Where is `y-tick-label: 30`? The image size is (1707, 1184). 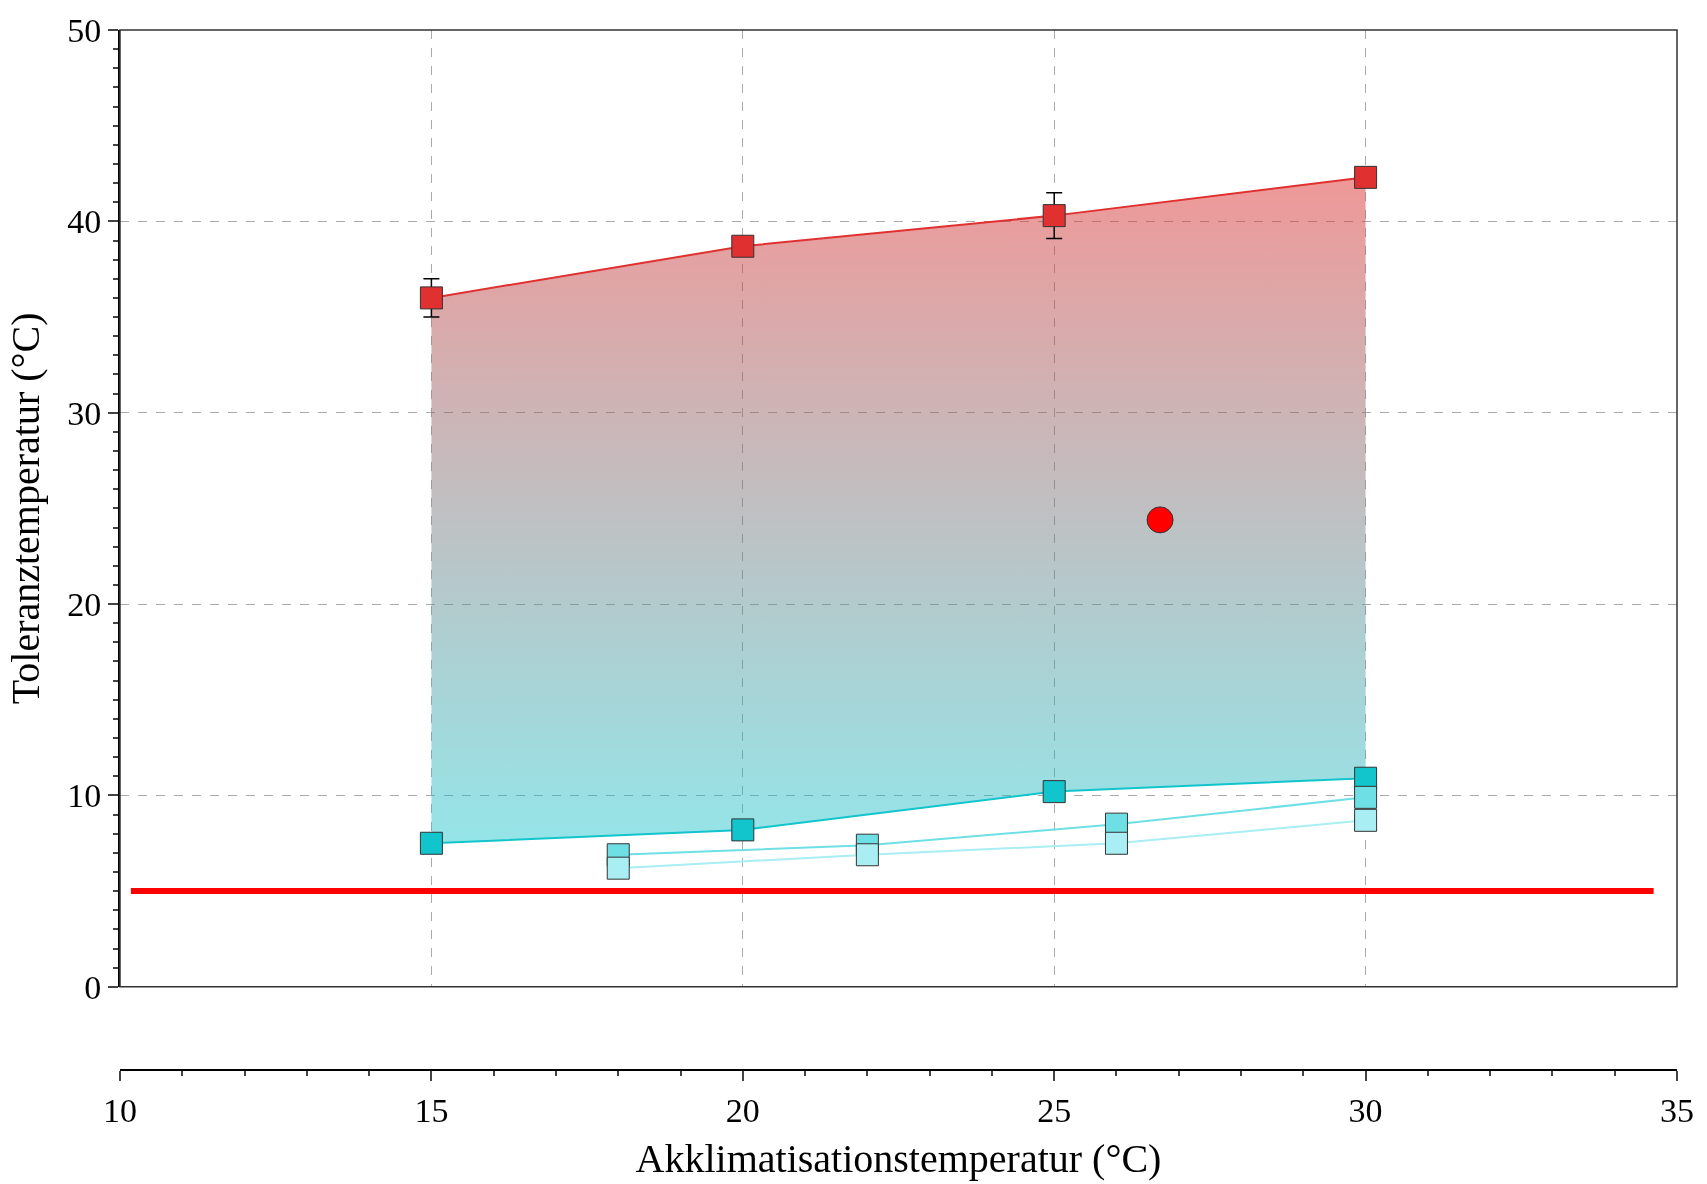
y-tick-label: 30 is located at coordinates (84, 413).